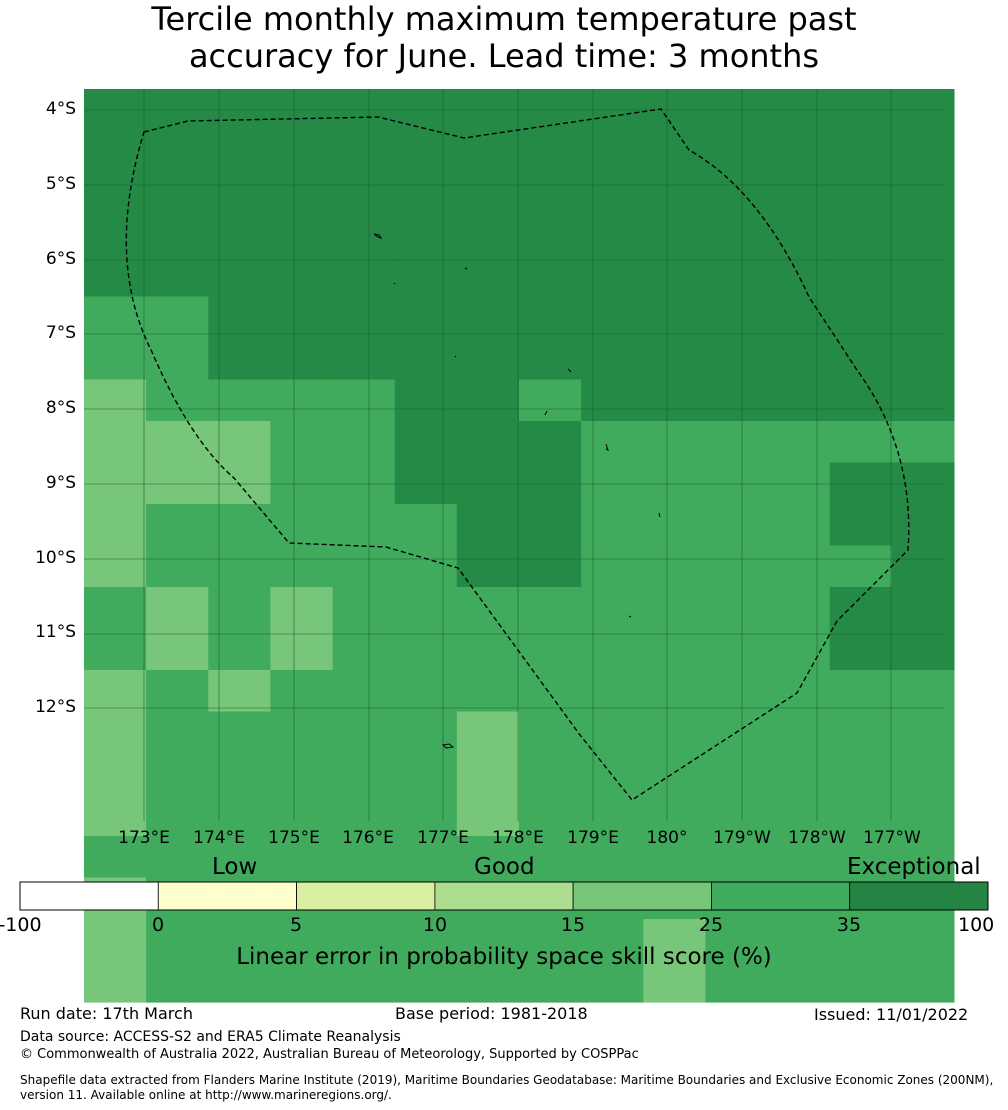  What do you see at coordinates (914, 867) in the screenshot?
I see `category-exceptional: Exceptional` at bounding box center [914, 867].